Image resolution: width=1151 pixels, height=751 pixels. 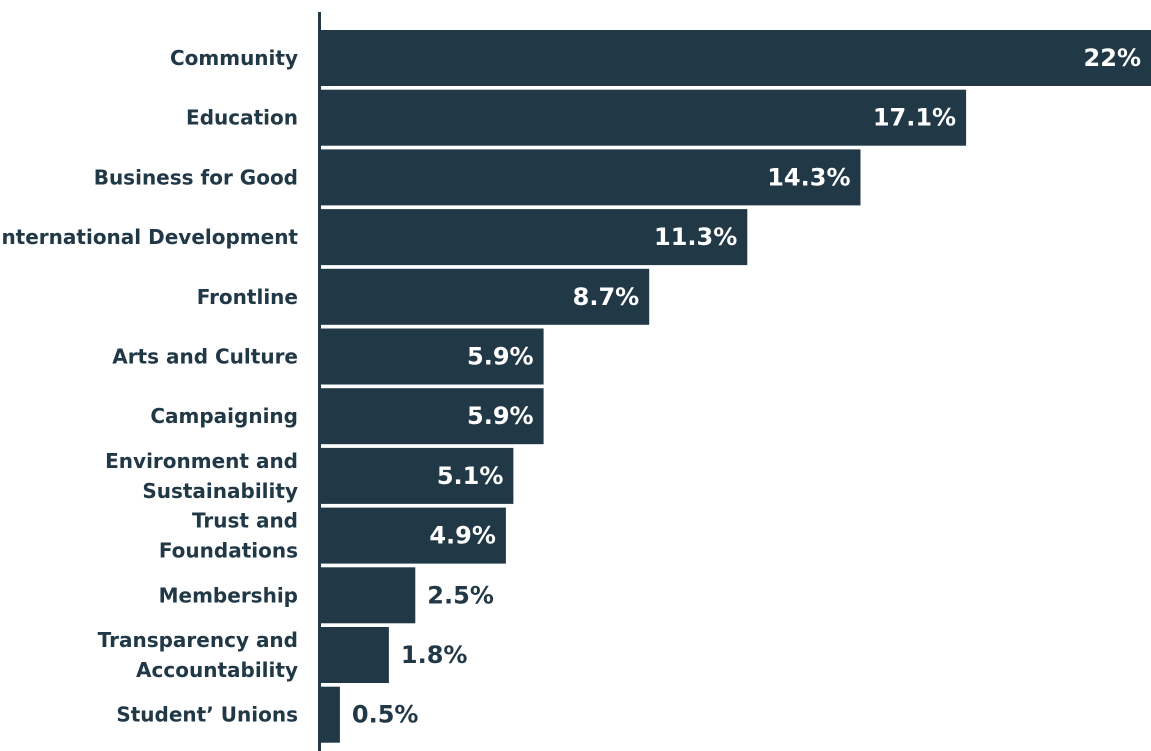 I want to click on value-label: 11.3%, so click(x=695, y=237).